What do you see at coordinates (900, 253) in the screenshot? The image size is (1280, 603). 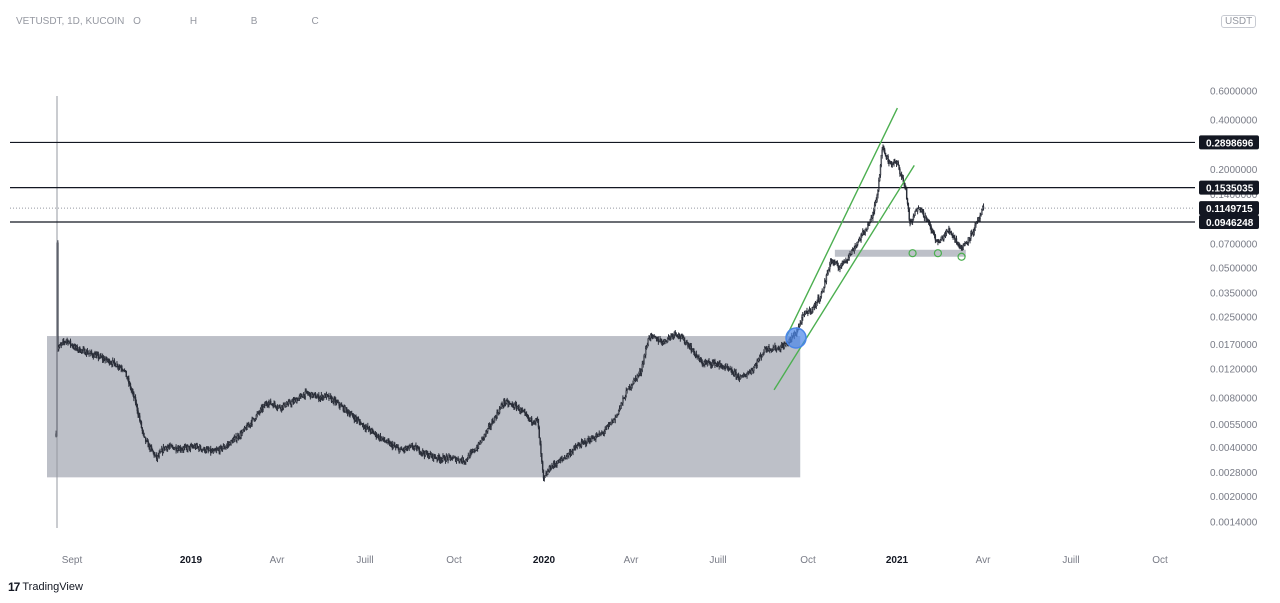 I see `support-box` at bounding box center [900, 253].